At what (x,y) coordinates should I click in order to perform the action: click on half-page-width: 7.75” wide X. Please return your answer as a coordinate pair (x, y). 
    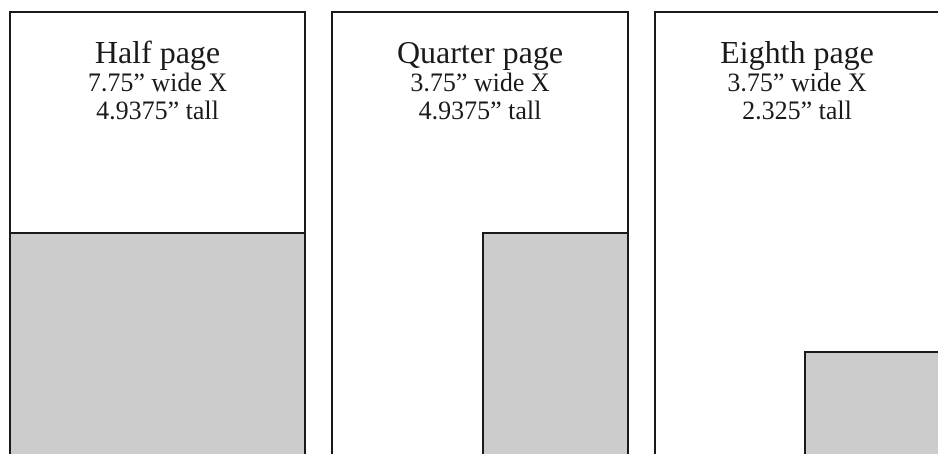
    Looking at the image, I should click on (157, 82).